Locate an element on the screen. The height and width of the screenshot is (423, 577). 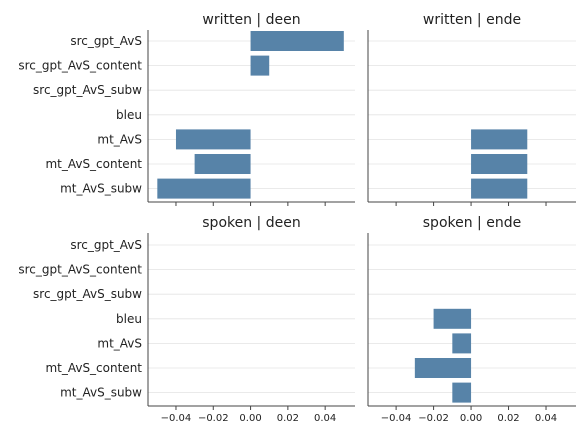
panel-title: spoken | ende is located at coordinates (472, 223).